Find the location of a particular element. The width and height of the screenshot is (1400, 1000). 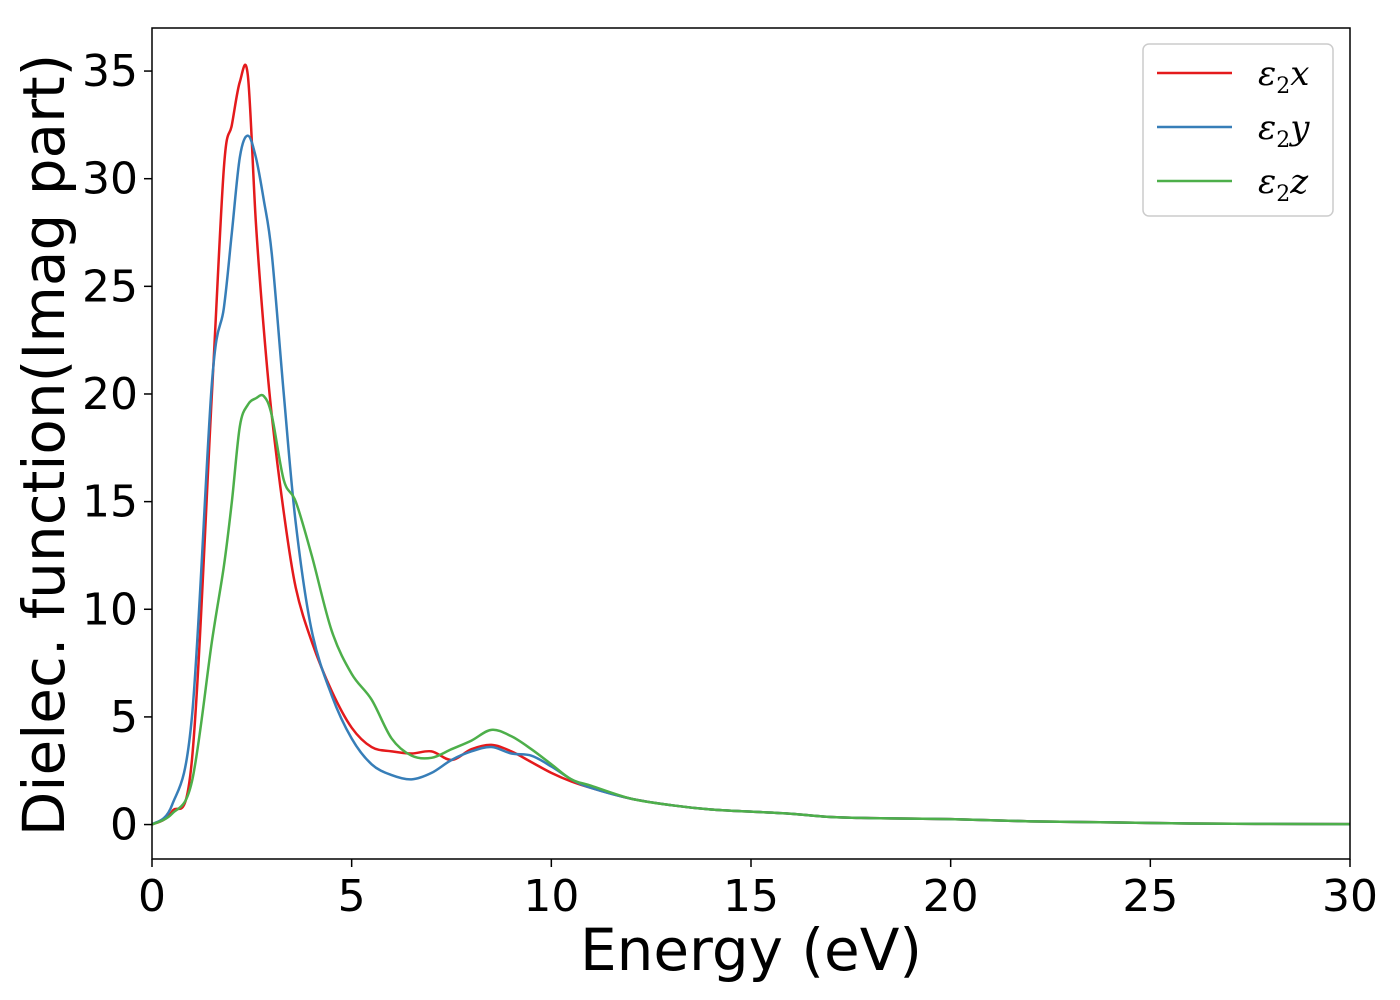

x-tick-label: 30 is located at coordinates (1350, 896).